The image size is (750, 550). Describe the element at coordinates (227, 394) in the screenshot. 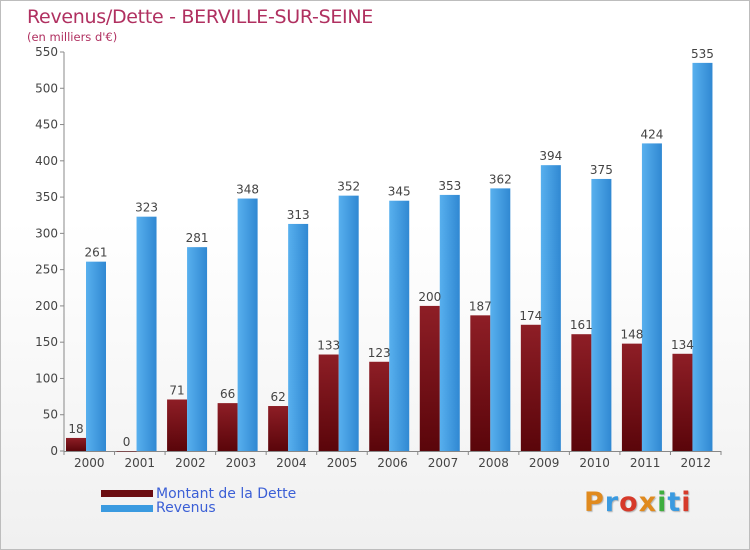

I see `value-label-dette: 66` at that location.